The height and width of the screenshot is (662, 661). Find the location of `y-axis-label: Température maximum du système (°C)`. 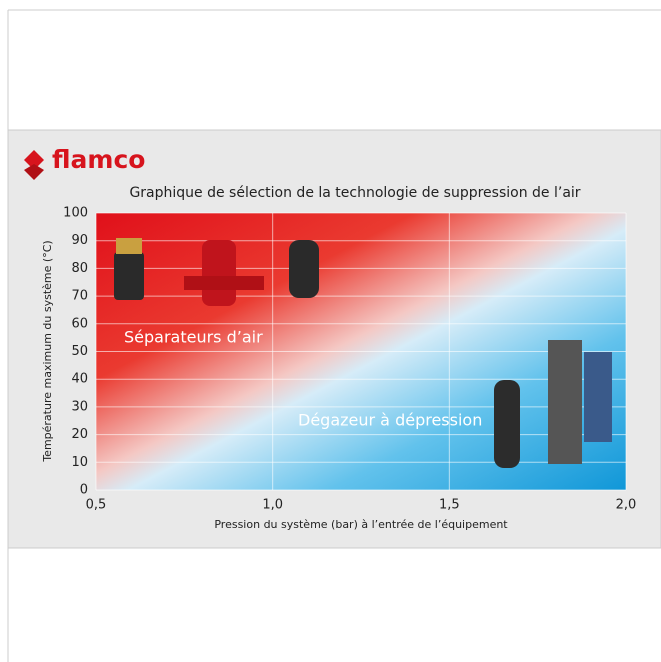

y-axis-label: Température maximum du système (°C) is located at coordinates (47, 351).